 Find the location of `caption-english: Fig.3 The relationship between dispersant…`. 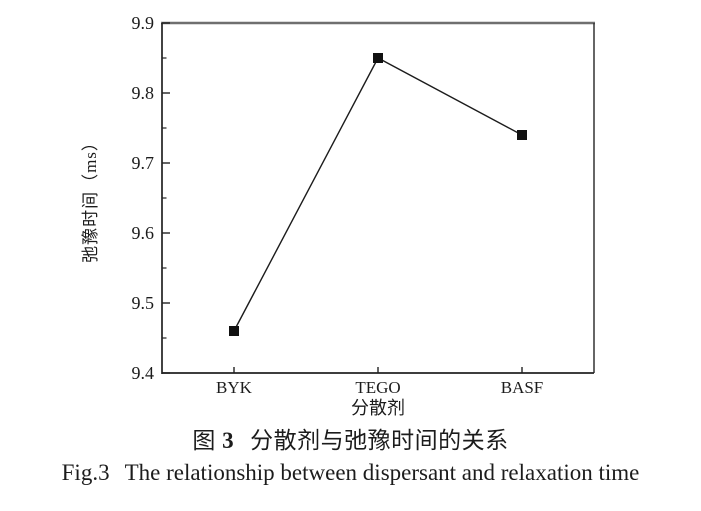

caption-english: Fig.3 The relationship between dispersant… is located at coordinates (350, 473).